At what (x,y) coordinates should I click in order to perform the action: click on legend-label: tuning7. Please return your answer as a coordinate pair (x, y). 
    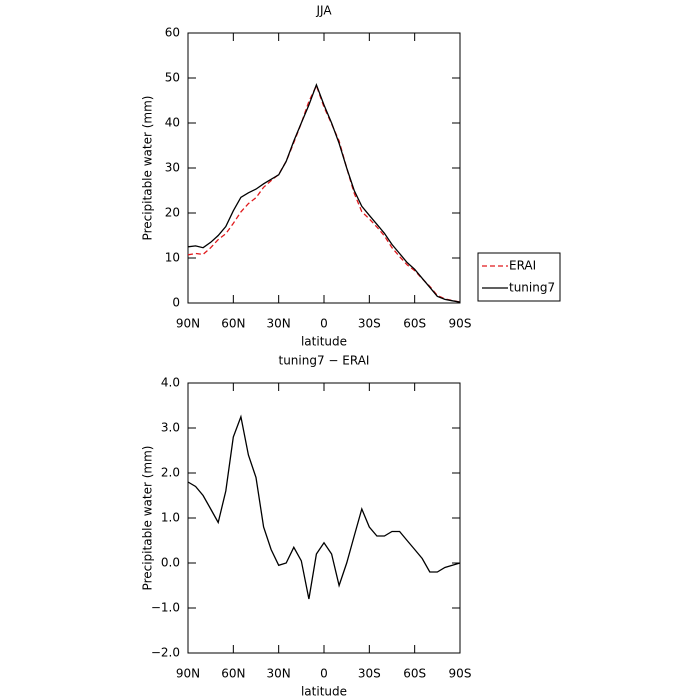
    Looking at the image, I should click on (532, 288).